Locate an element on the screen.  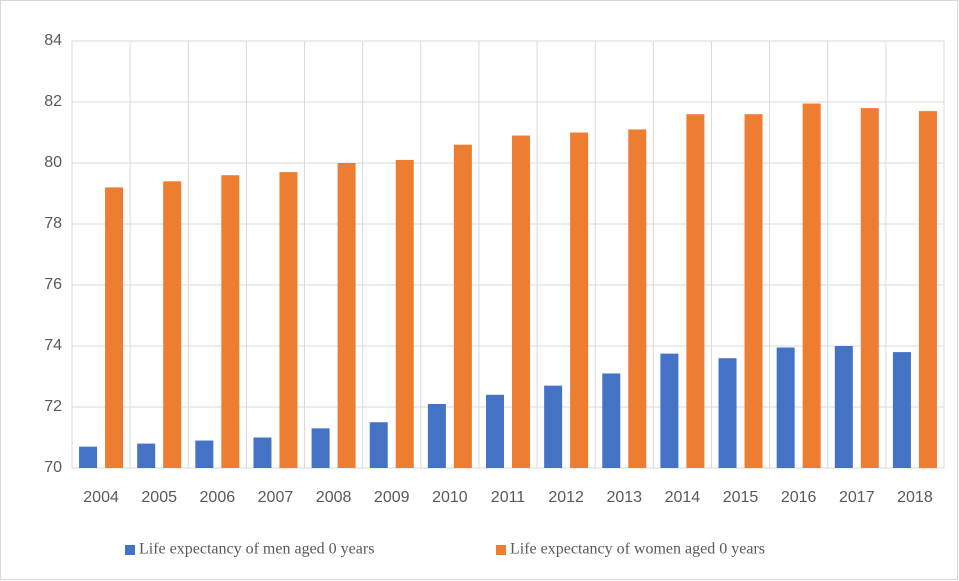
x-tick-label: 2016 is located at coordinates (799, 497).